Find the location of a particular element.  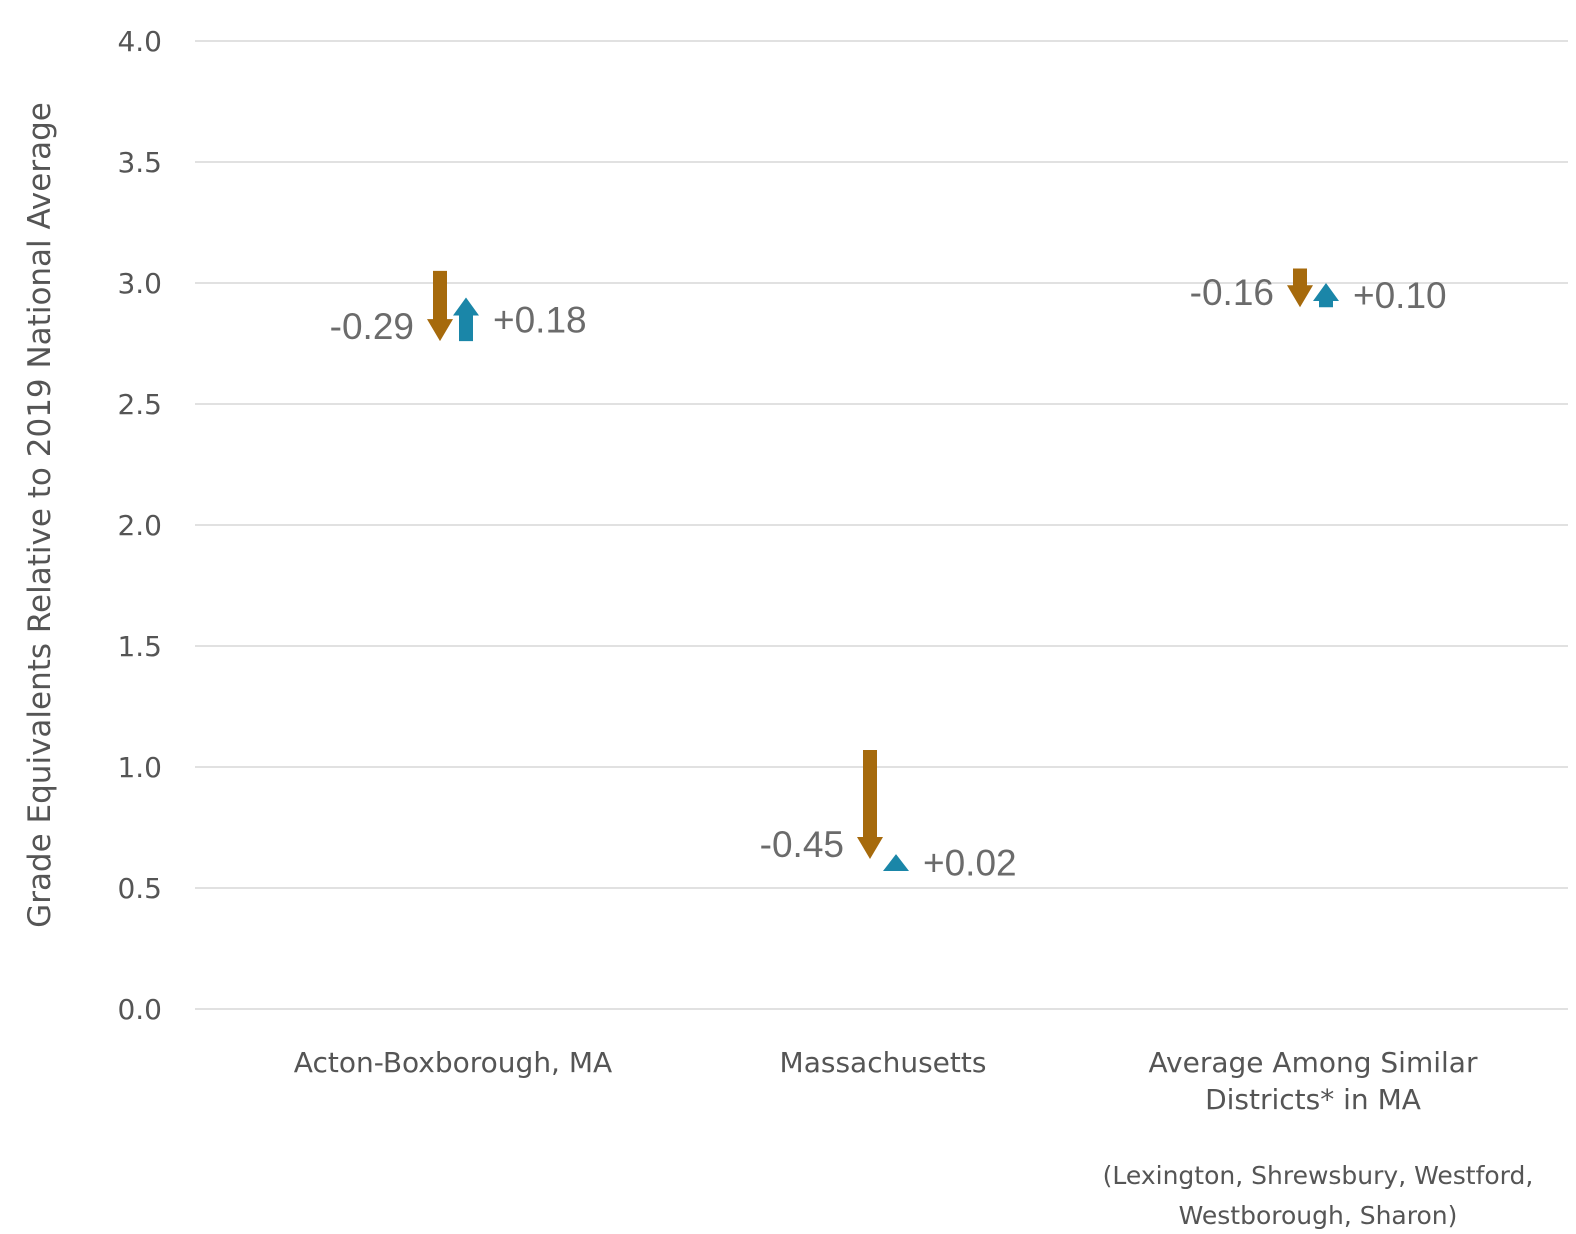

decline-value-label: -0.29 is located at coordinates (372, 326).